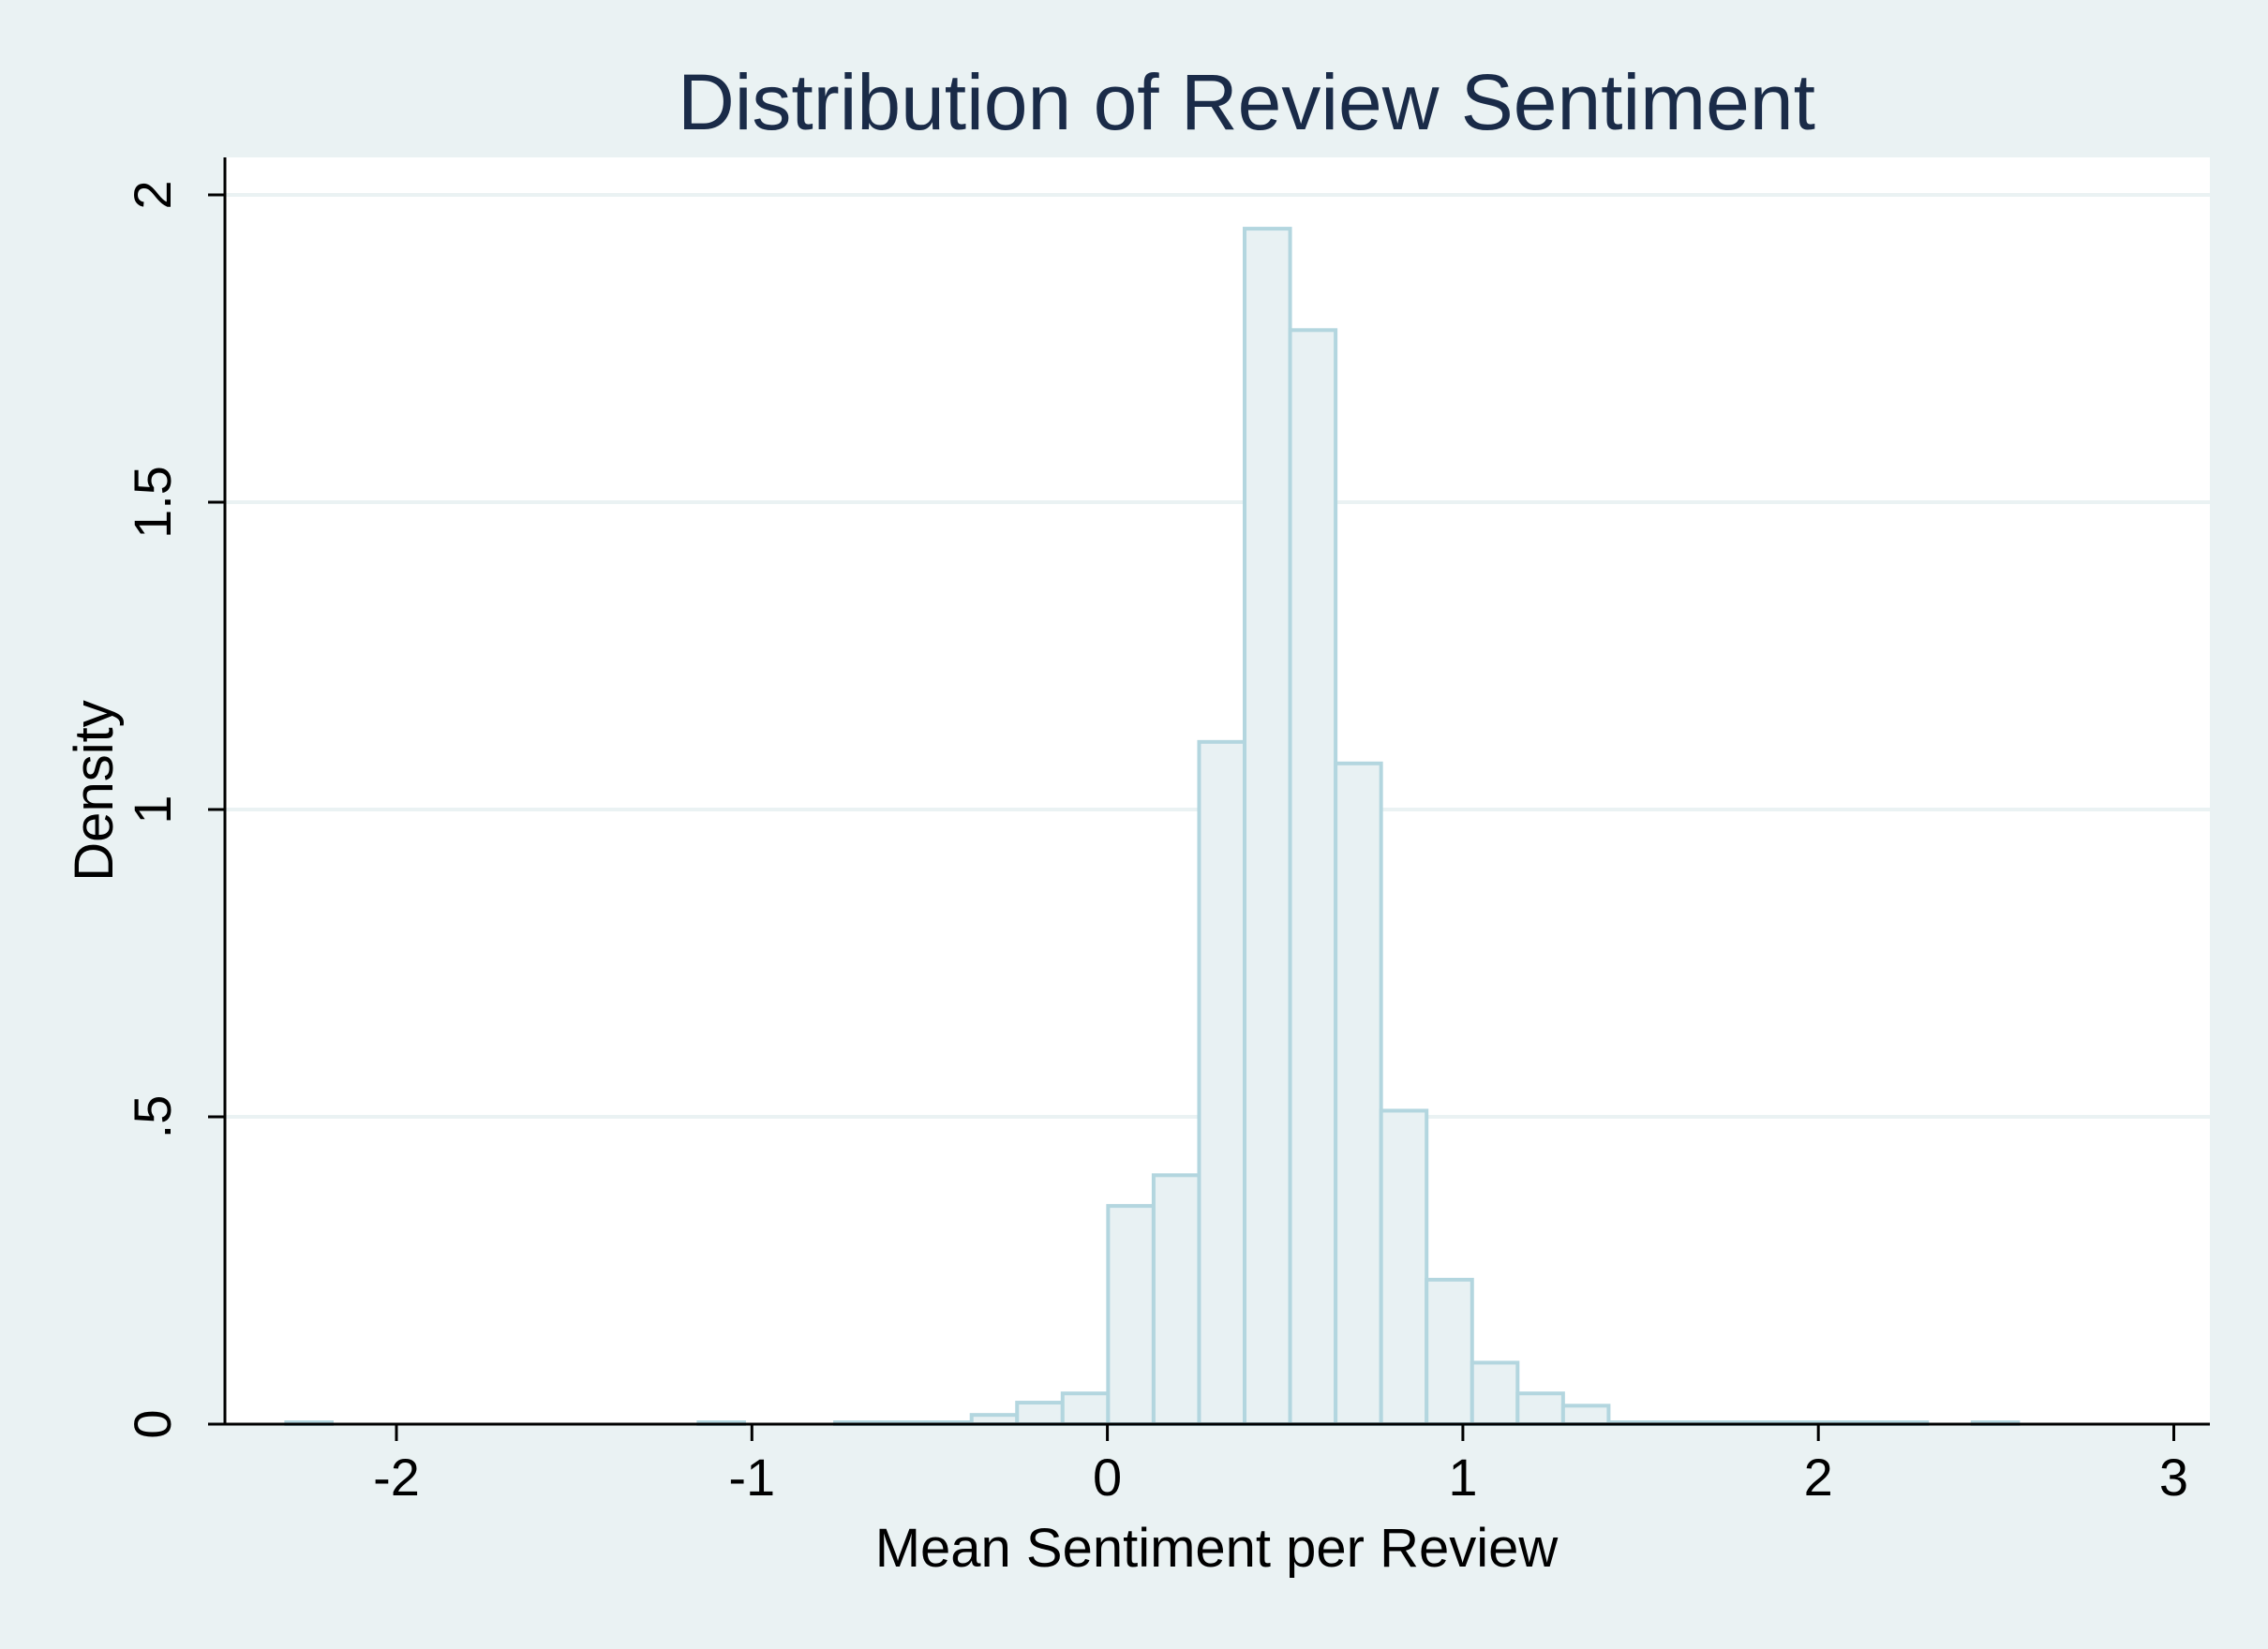  Describe the element at coordinates (1108, 1477) in the screenshot. I see `x-tick-label-2: 0` at that location.